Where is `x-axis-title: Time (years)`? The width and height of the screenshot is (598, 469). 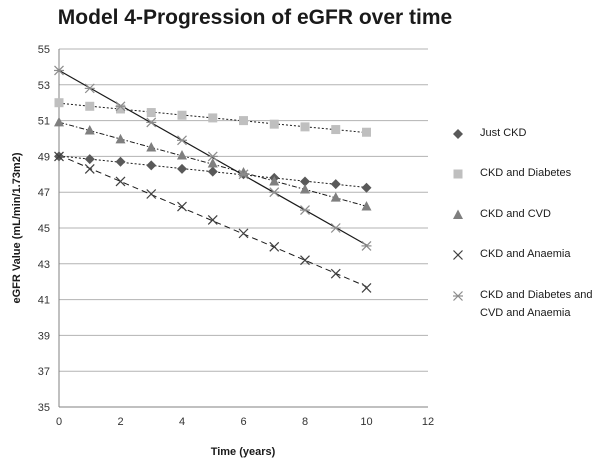 x-axis-title: Time (years) is located at coordinates (243, 452).